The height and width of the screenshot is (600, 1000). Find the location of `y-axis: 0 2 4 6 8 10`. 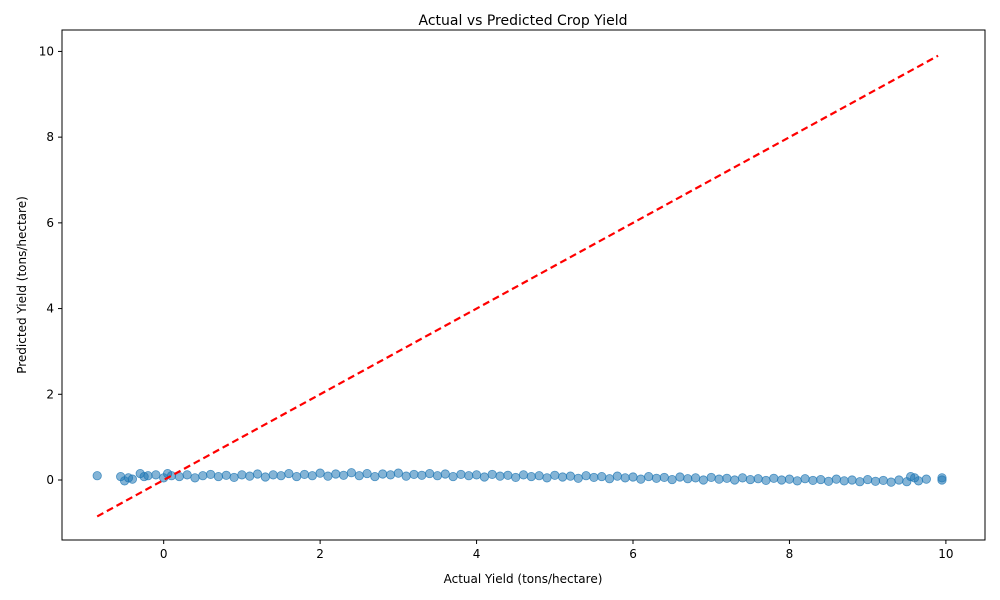

y-axis: 0 2 4 6 8 10 is located at coordinates (50, 265).